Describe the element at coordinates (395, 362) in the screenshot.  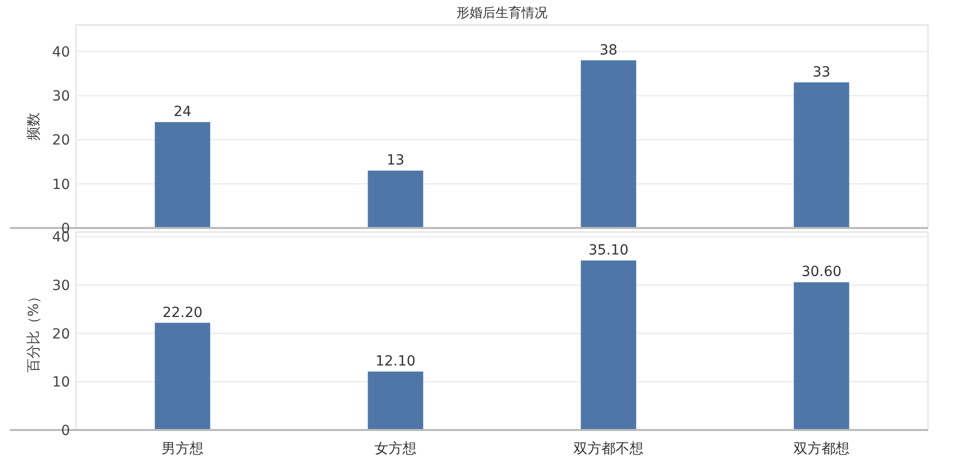
I see `data-label: 12.10` at that location.